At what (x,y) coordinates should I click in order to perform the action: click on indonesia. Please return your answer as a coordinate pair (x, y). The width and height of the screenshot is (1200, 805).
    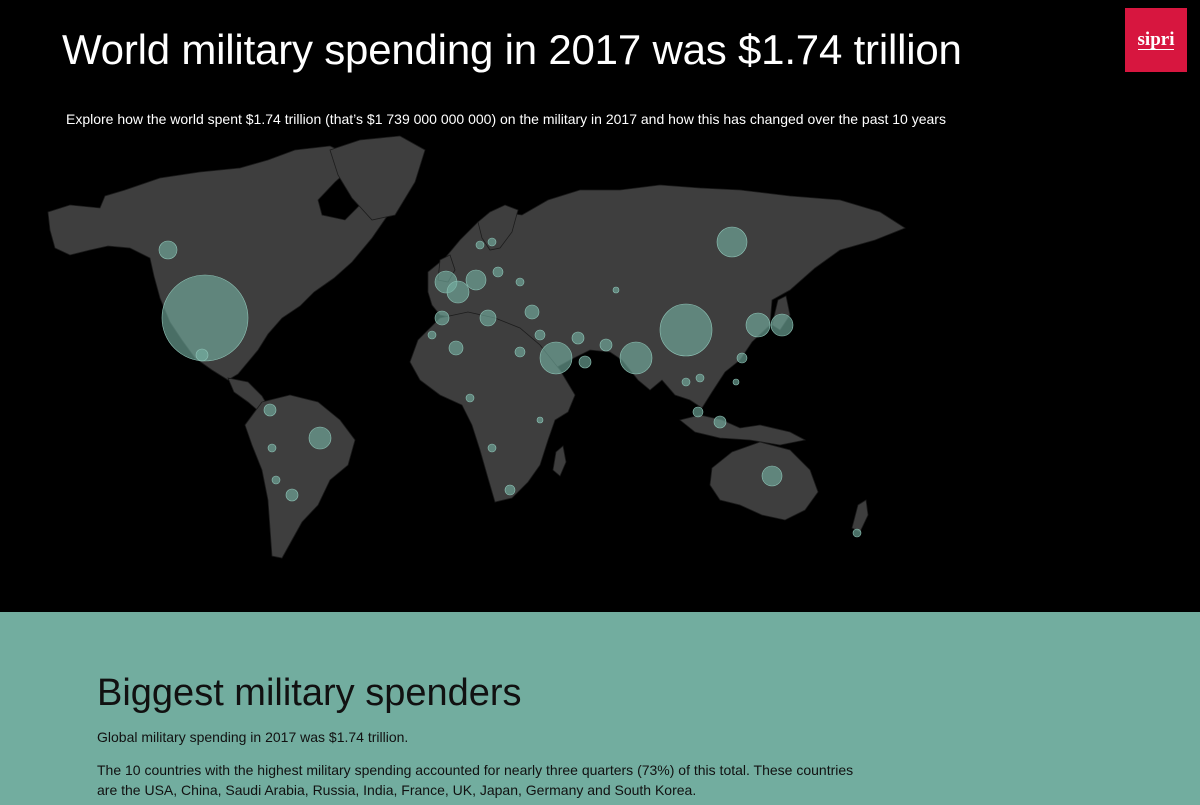
    Looking at the image, I should click on (743, 430).